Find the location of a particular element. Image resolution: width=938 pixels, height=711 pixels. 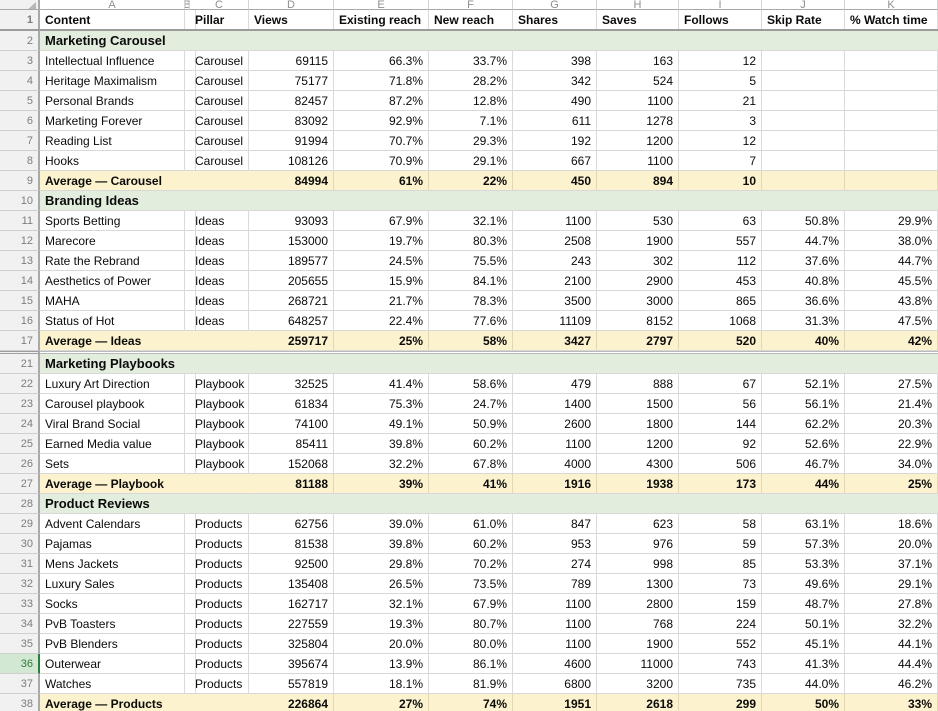

cell-watch-time: 46.2% is located at coordinates (891, 684).